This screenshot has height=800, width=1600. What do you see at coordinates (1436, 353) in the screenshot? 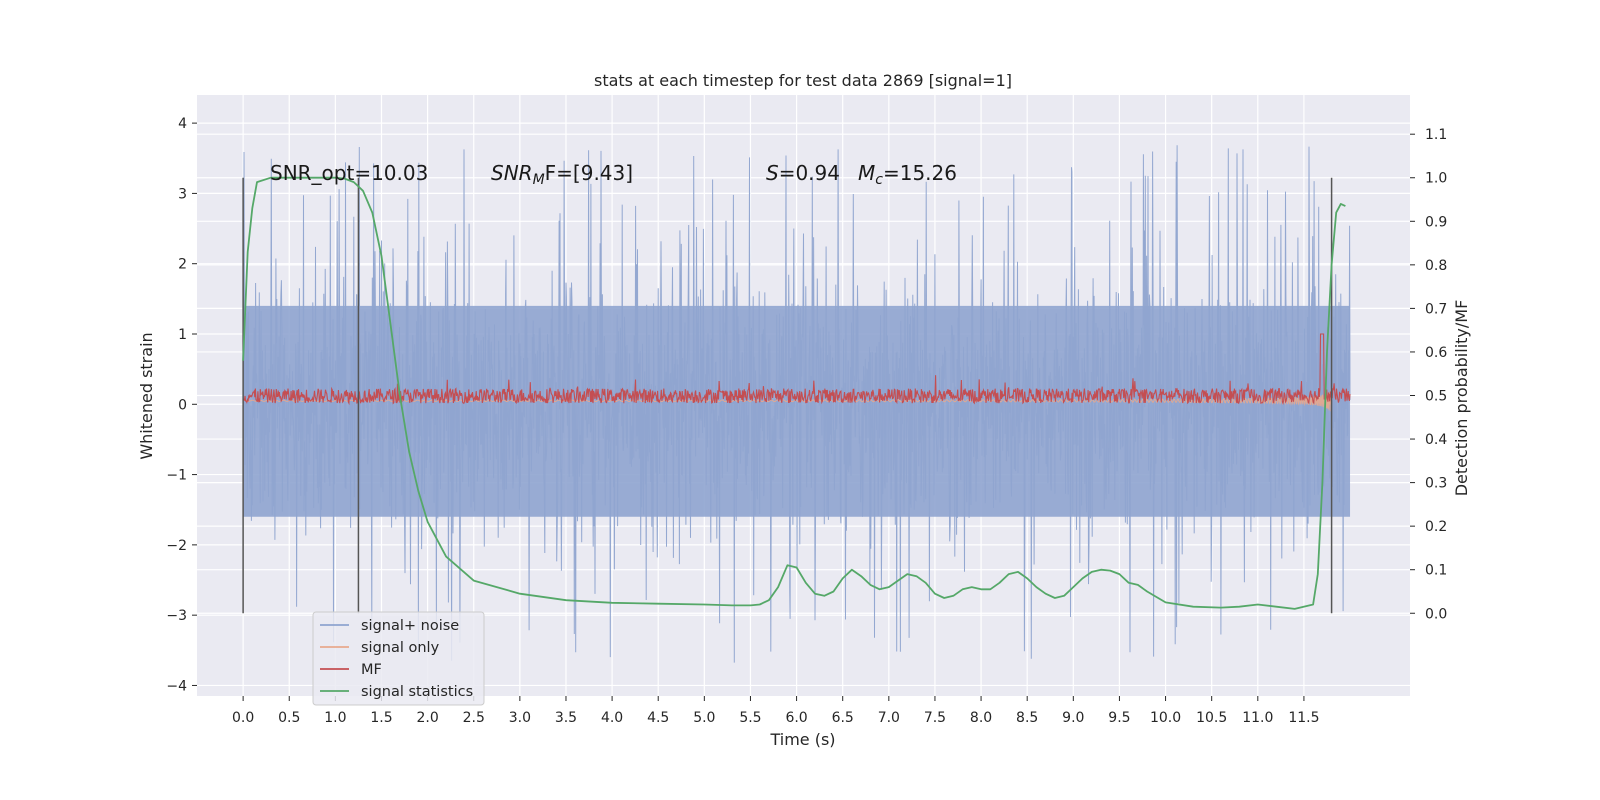
I see `y-right-tick-label: 0.6` at bounding box center [1436, 353].